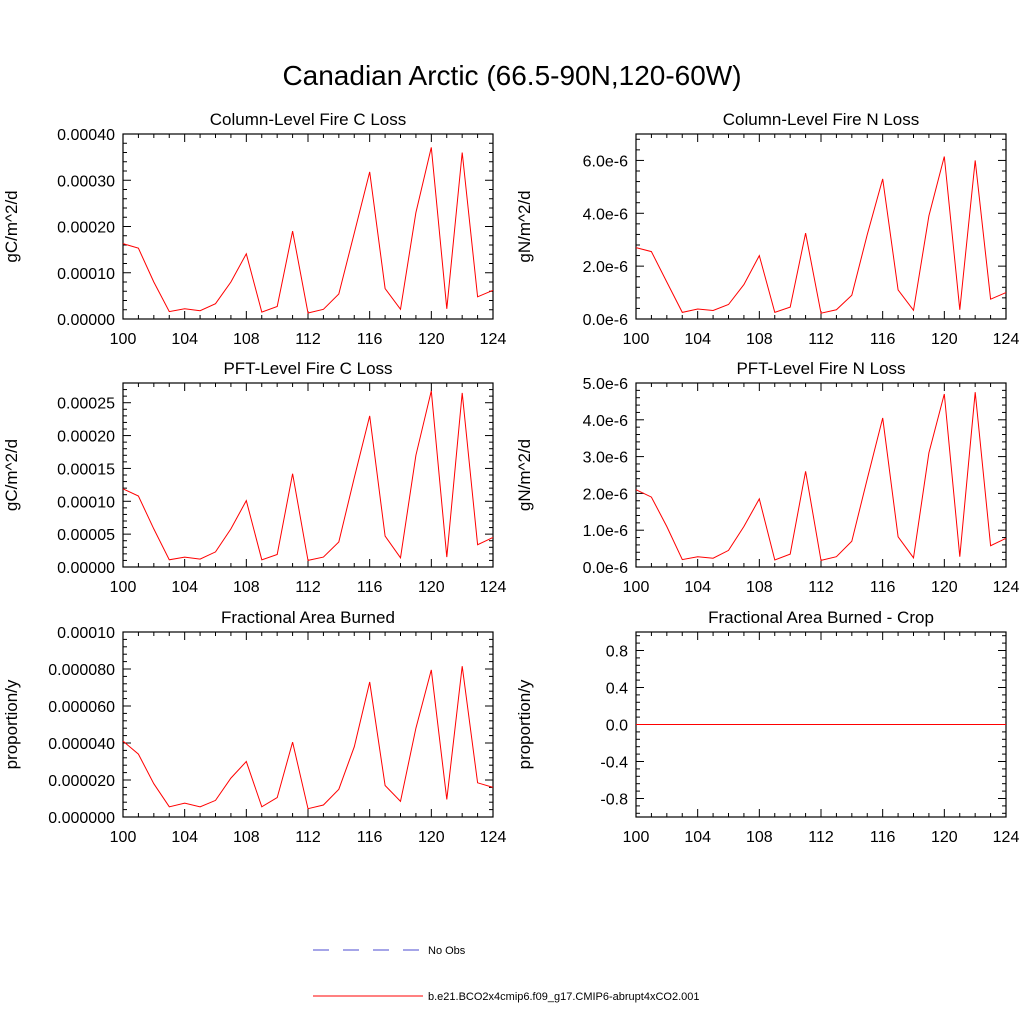 The image size is (1024, 1024). I want to click on legend-label: No Obs, so click(447, 951).